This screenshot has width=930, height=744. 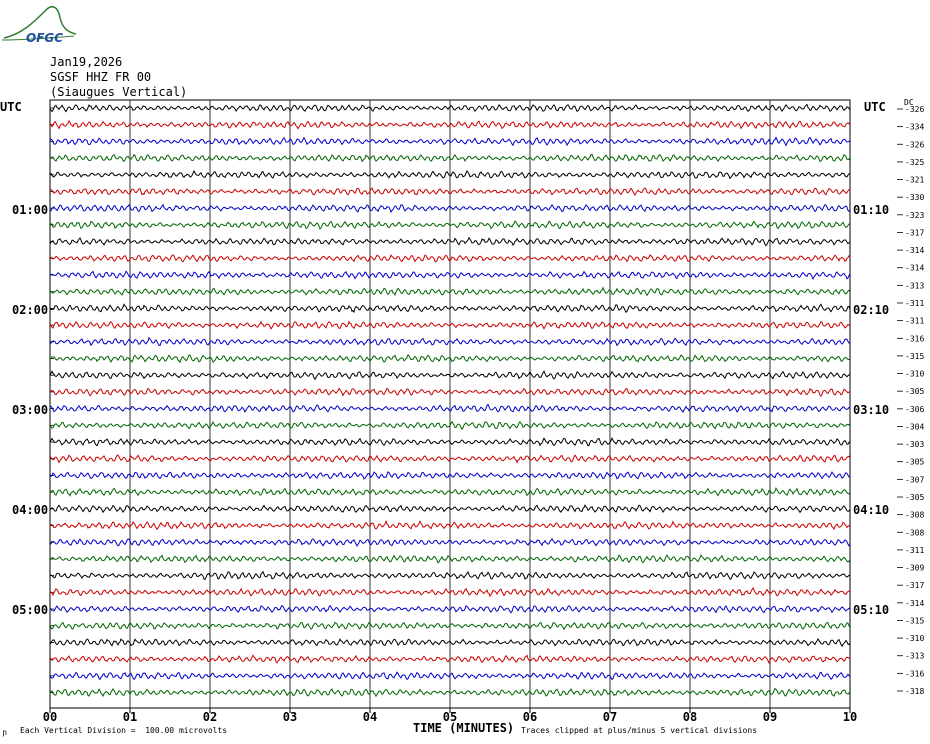 What do you see at coordinates (871, 510) in the screenshot?
I see `right-hour-label: 04:10` at bounding box center [871, 510].